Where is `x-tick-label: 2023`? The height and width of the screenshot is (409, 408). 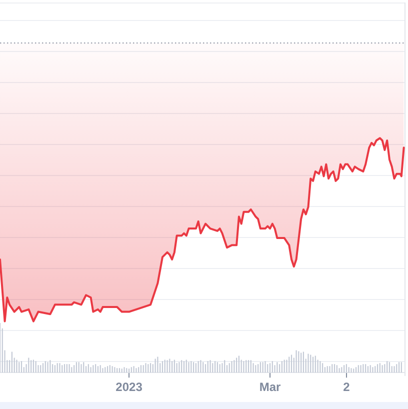 x-tick-label: 2023 is located at coordinates (129, 387).